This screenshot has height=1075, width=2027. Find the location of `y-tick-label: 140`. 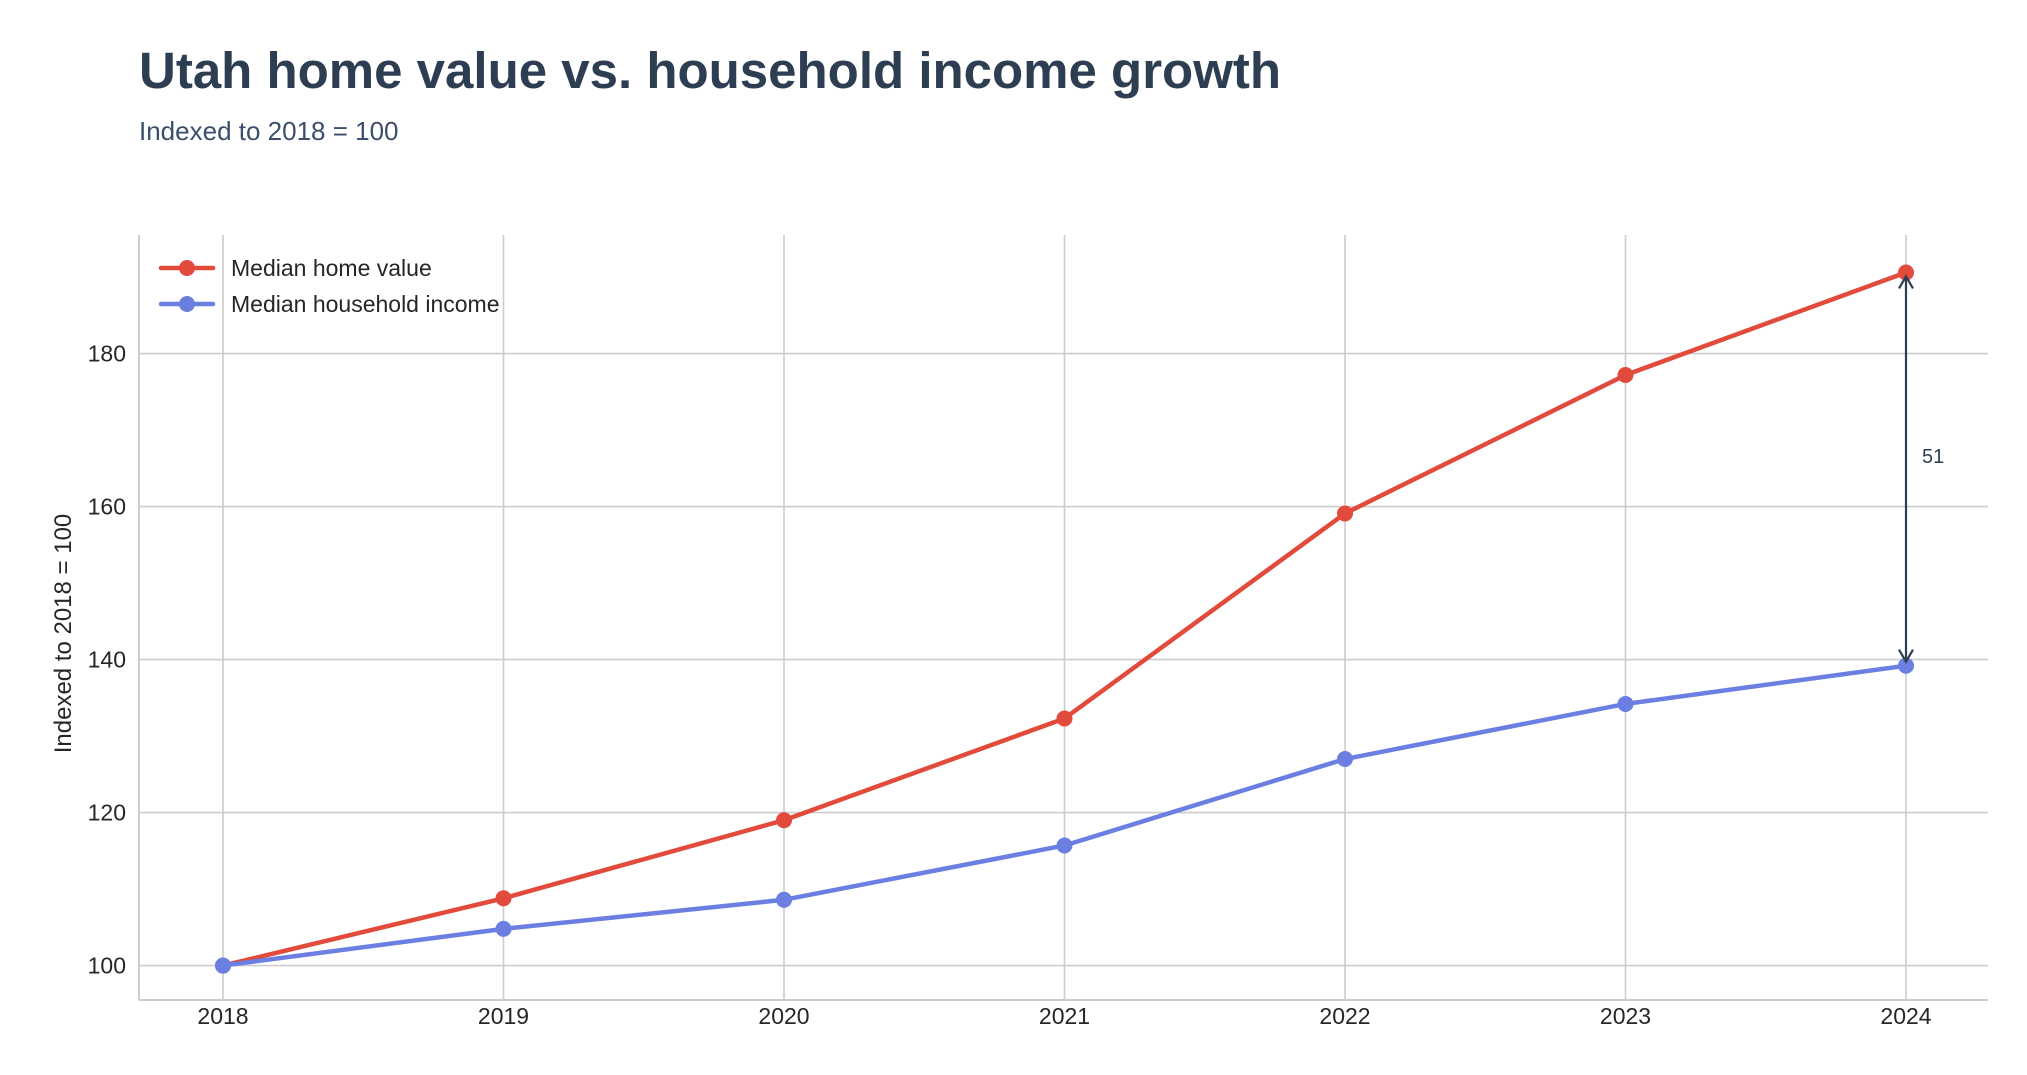

y-tick-label: 140 is located at coordinates (107, 660).